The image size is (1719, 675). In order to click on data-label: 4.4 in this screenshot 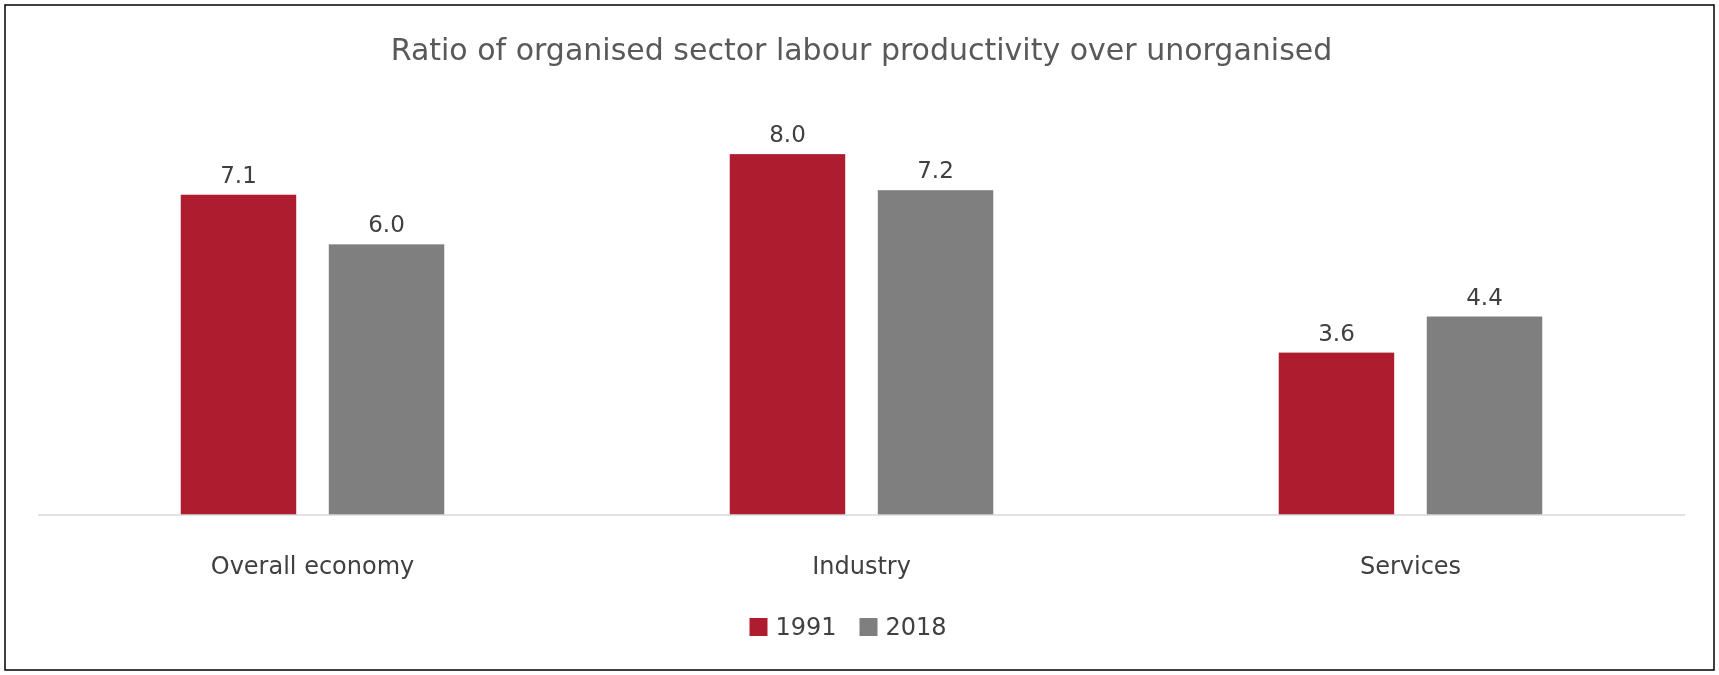, I will do `click(1484, 296)`.